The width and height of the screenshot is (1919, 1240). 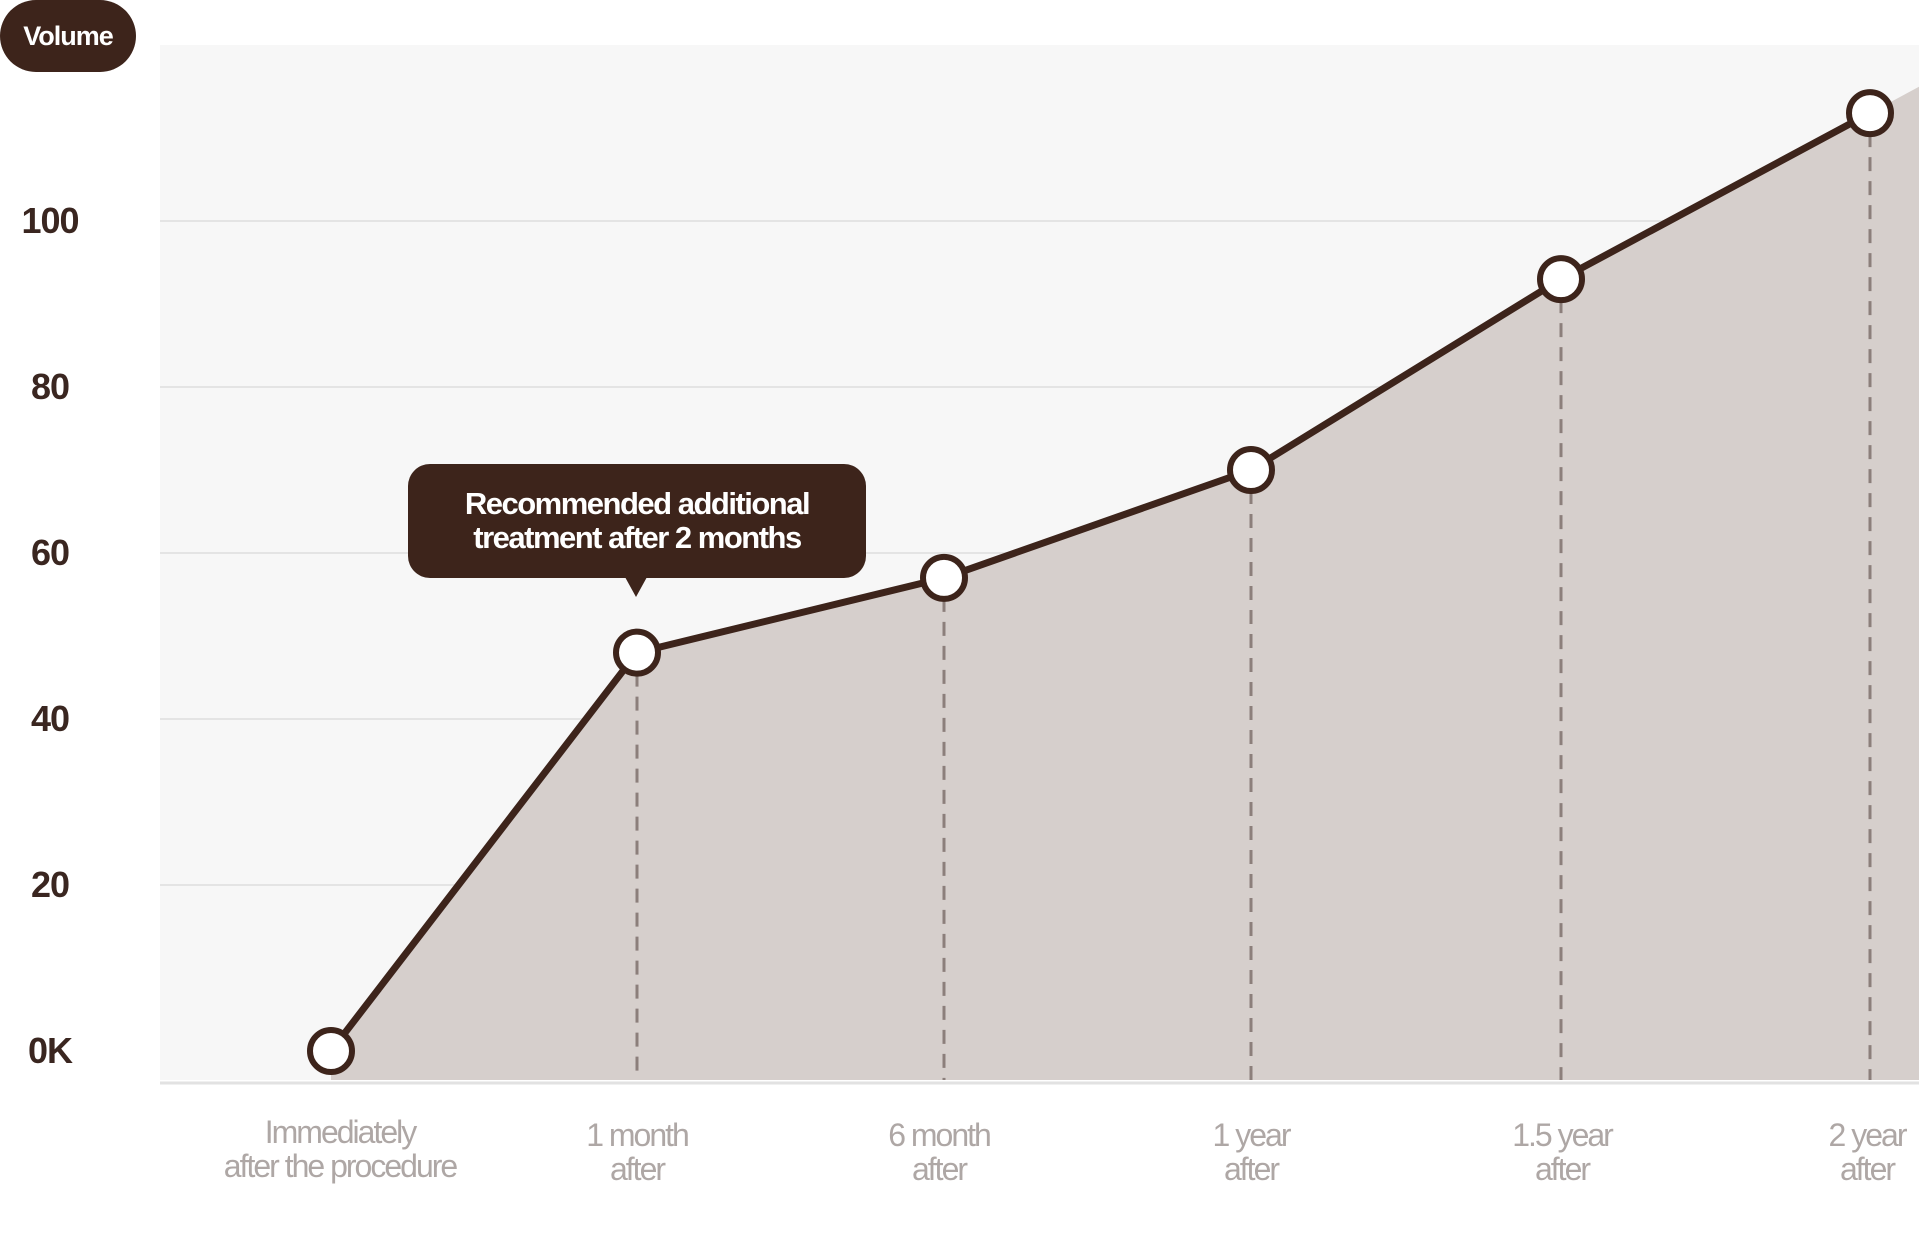 I want to click on x-tick-label: 2 year after, so click(x=1868, y=1152).